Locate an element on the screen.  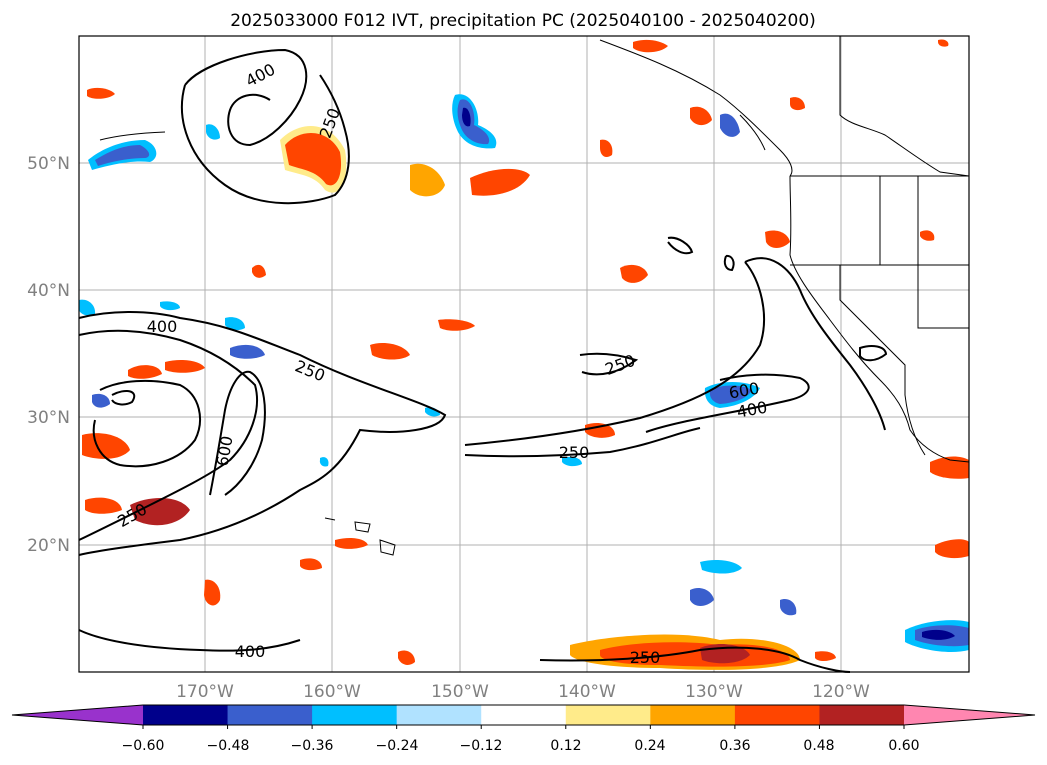
lon-label: 170°W is located at coordinates (205, 692).